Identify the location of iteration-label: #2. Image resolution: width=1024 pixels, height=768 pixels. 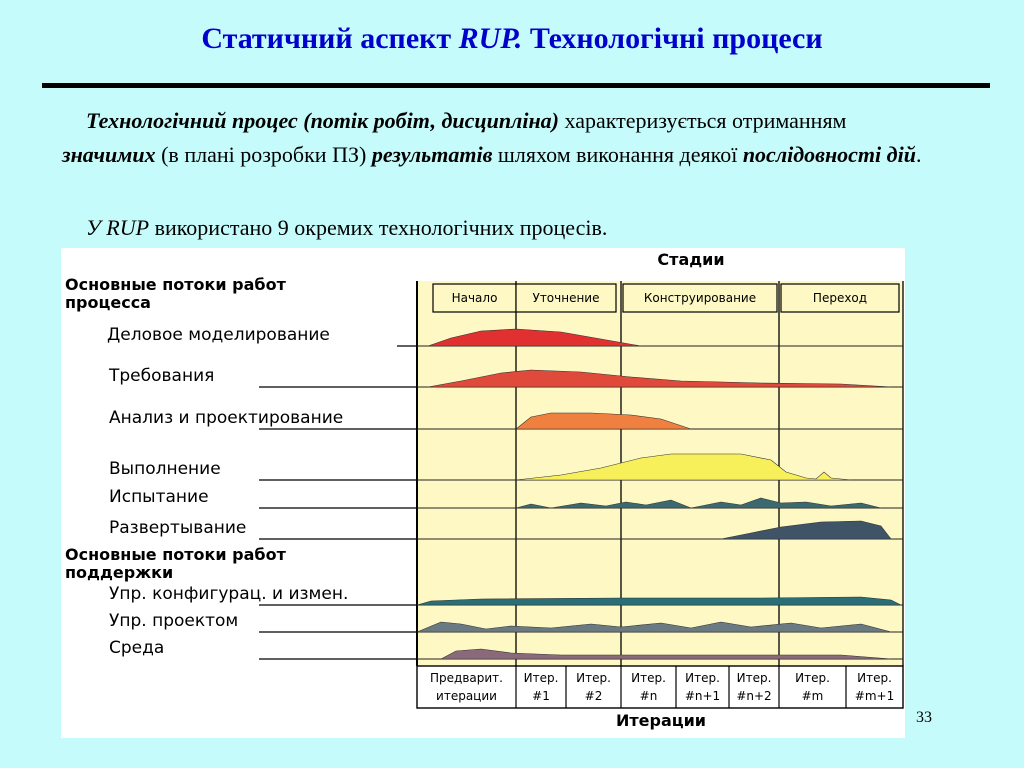
(594, 696).